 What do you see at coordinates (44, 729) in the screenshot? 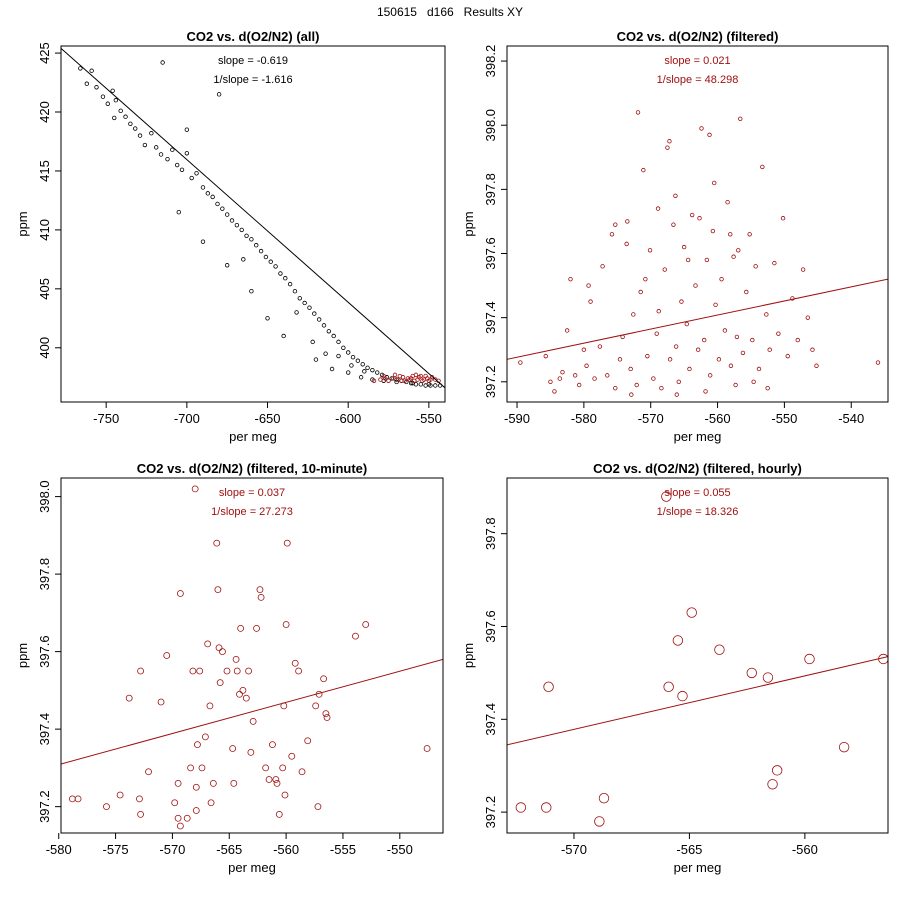
I see `y-tick-label: 397.4` at bounding box center [44, 729].